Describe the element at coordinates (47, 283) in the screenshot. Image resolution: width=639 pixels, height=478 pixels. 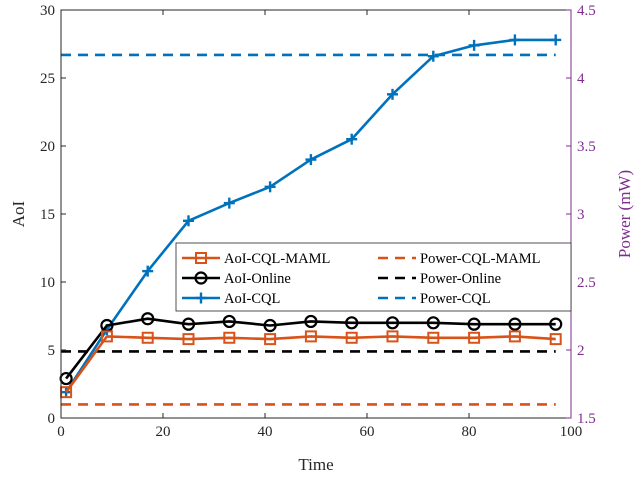
I see `y-left-tick-label: 10` at that location.